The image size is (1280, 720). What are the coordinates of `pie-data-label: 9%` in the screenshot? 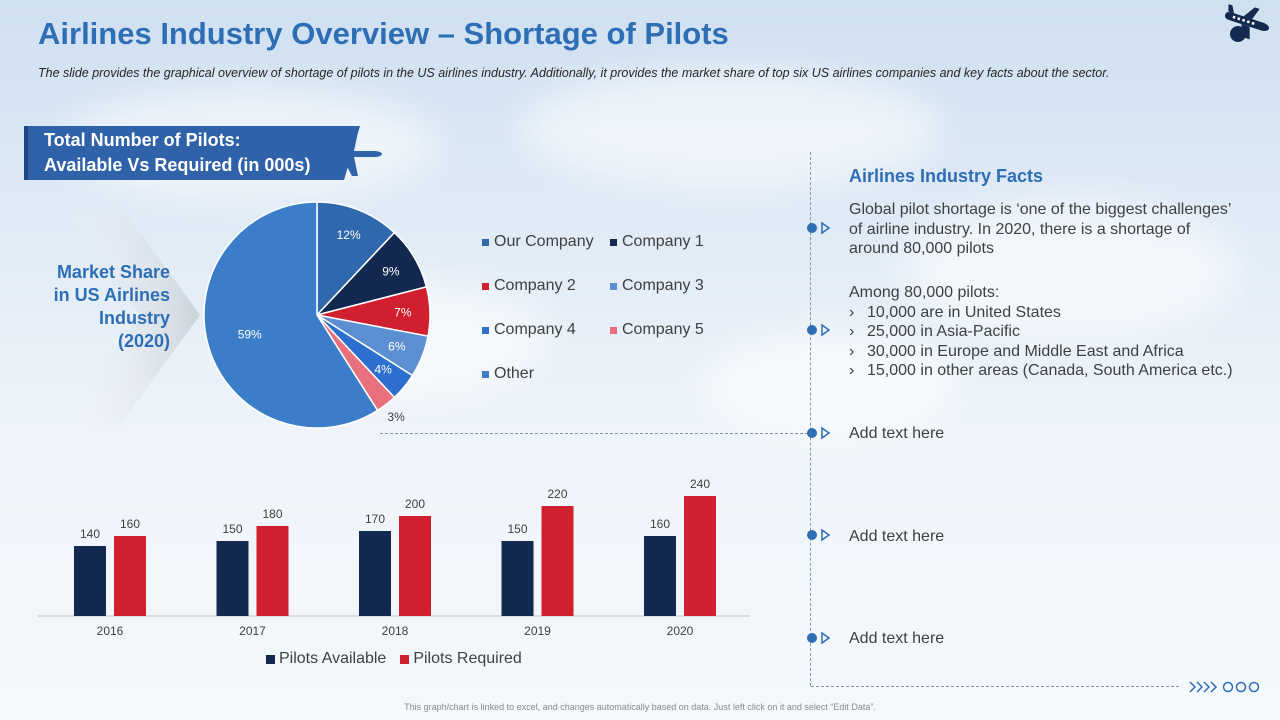 It's located at (391, 271).